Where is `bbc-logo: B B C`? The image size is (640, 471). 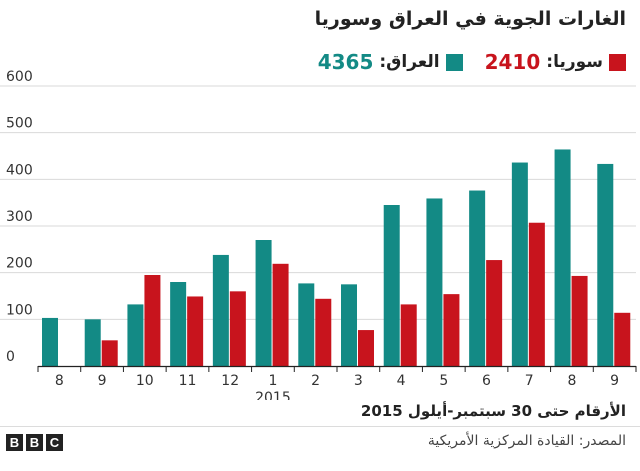 bbc-logo: B B C is located at coordinates (34, 442).